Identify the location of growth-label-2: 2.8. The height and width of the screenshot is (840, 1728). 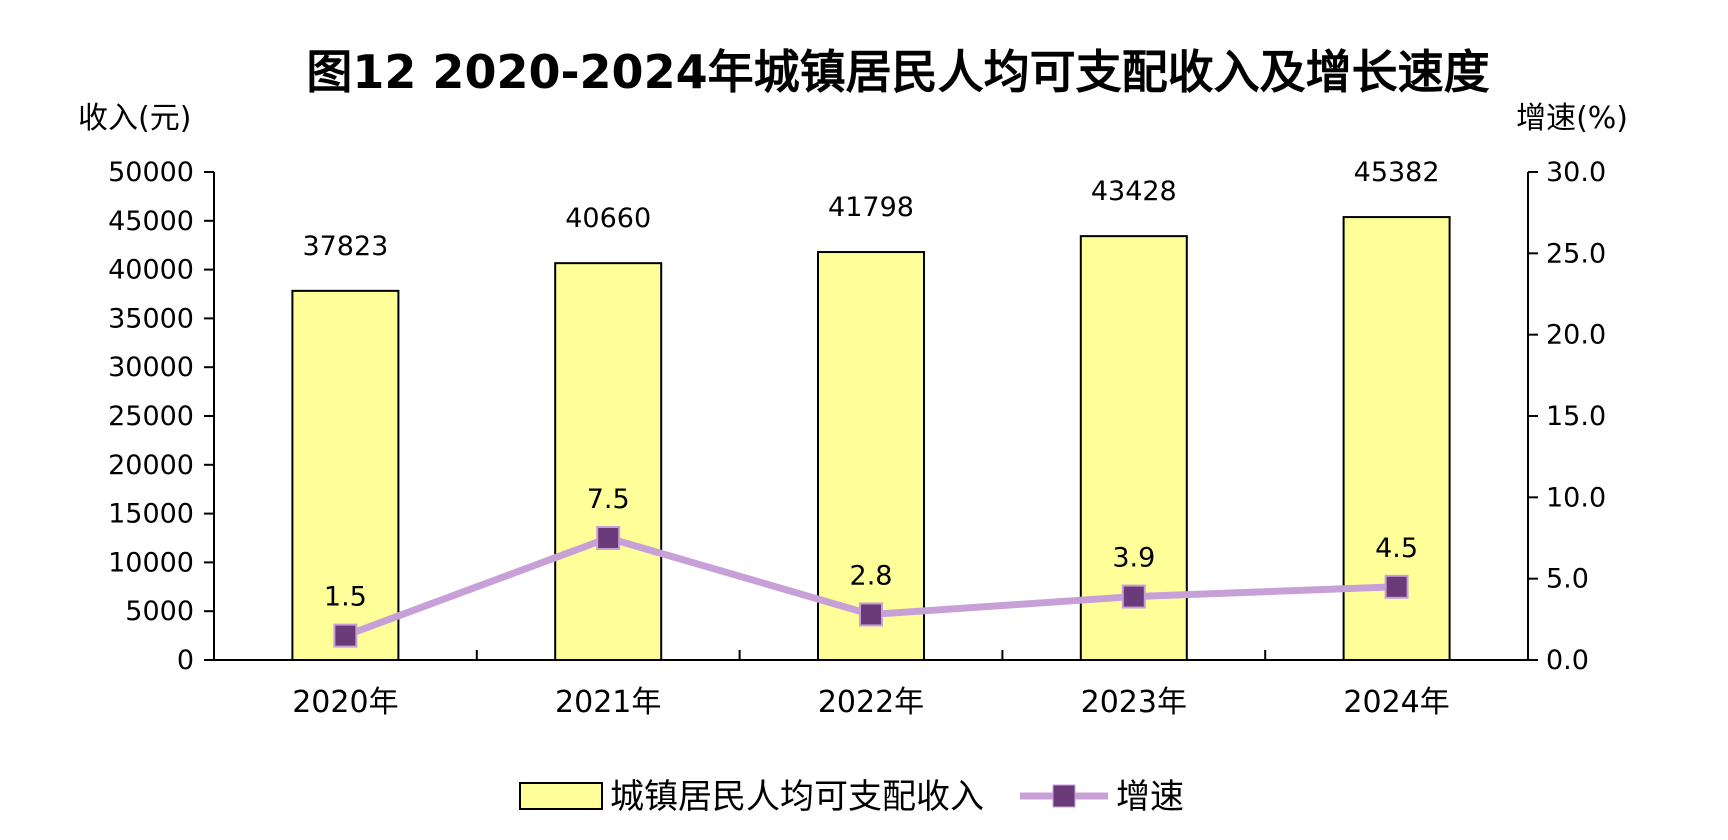
(871, 575).